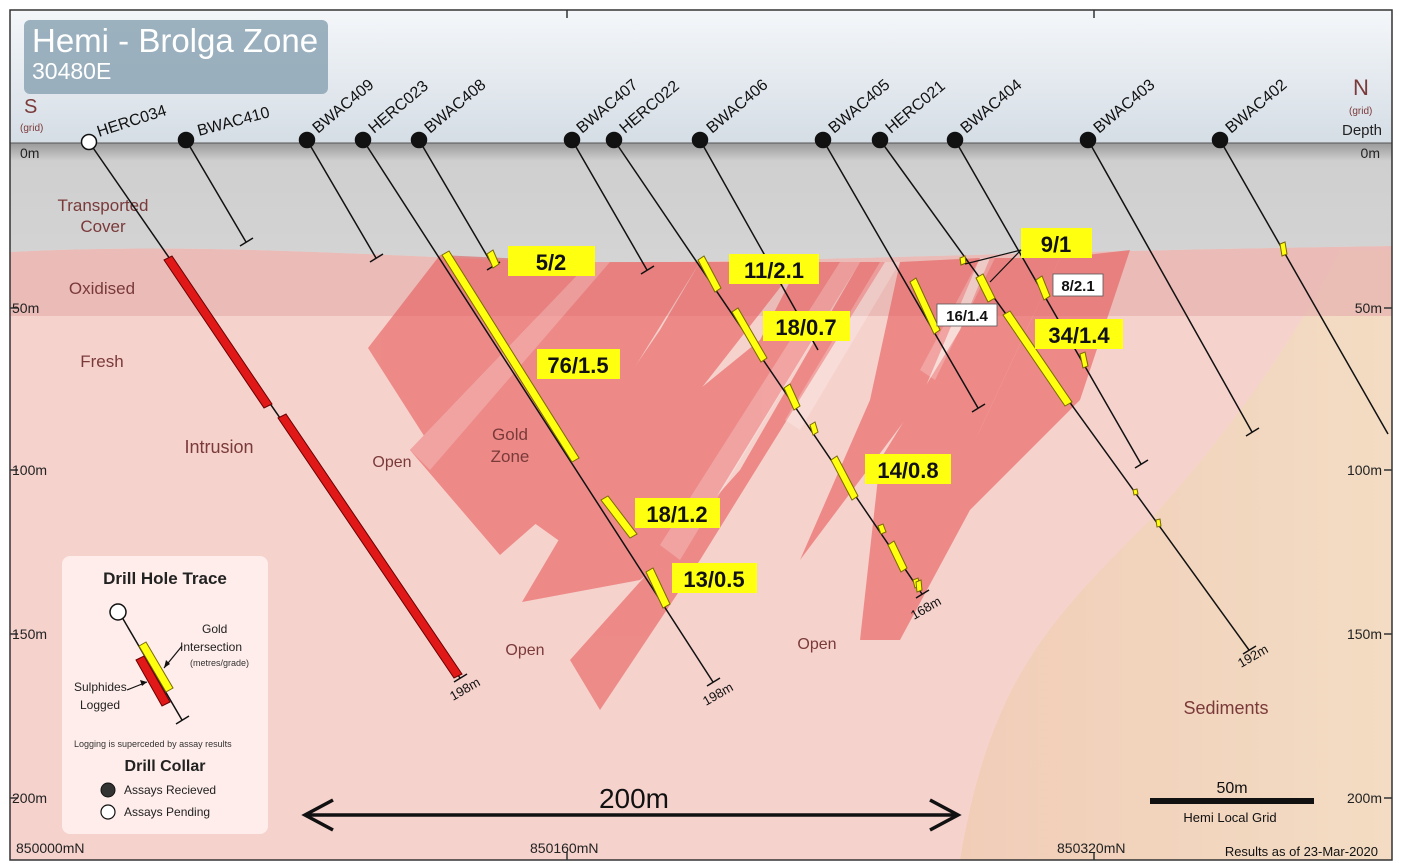  What do you see at coordinates (823, 140) in the screenshot?
I see `collar-bwac405` at bounding box center [823, 140].